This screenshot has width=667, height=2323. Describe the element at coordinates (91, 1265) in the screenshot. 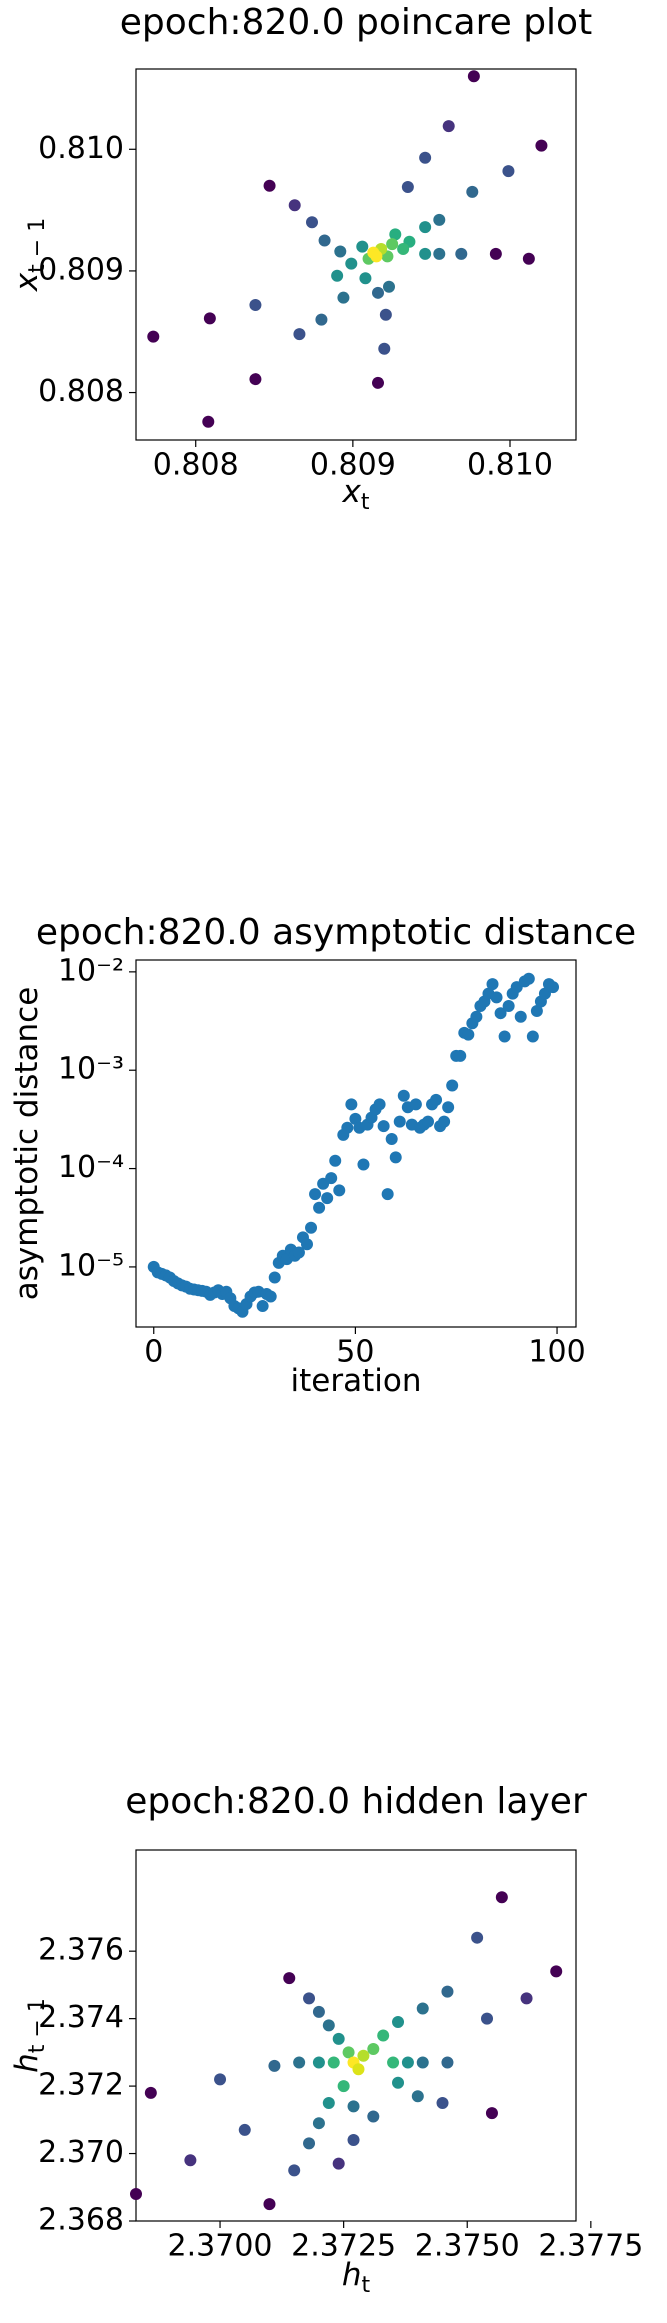

I see `y-tick-label: 10⁻⁵` at that location.